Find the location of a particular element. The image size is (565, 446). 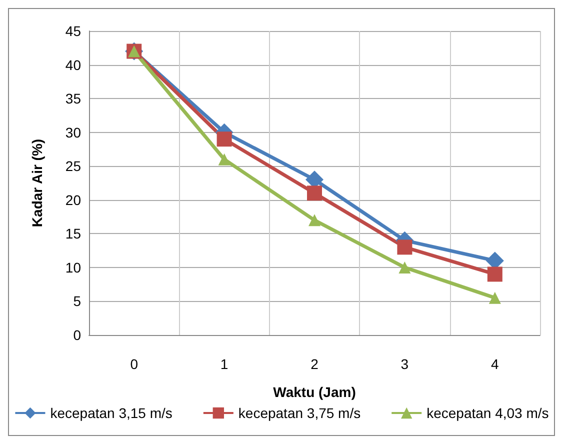

y-tick-label: 35 is located at coordinates (73, 98).